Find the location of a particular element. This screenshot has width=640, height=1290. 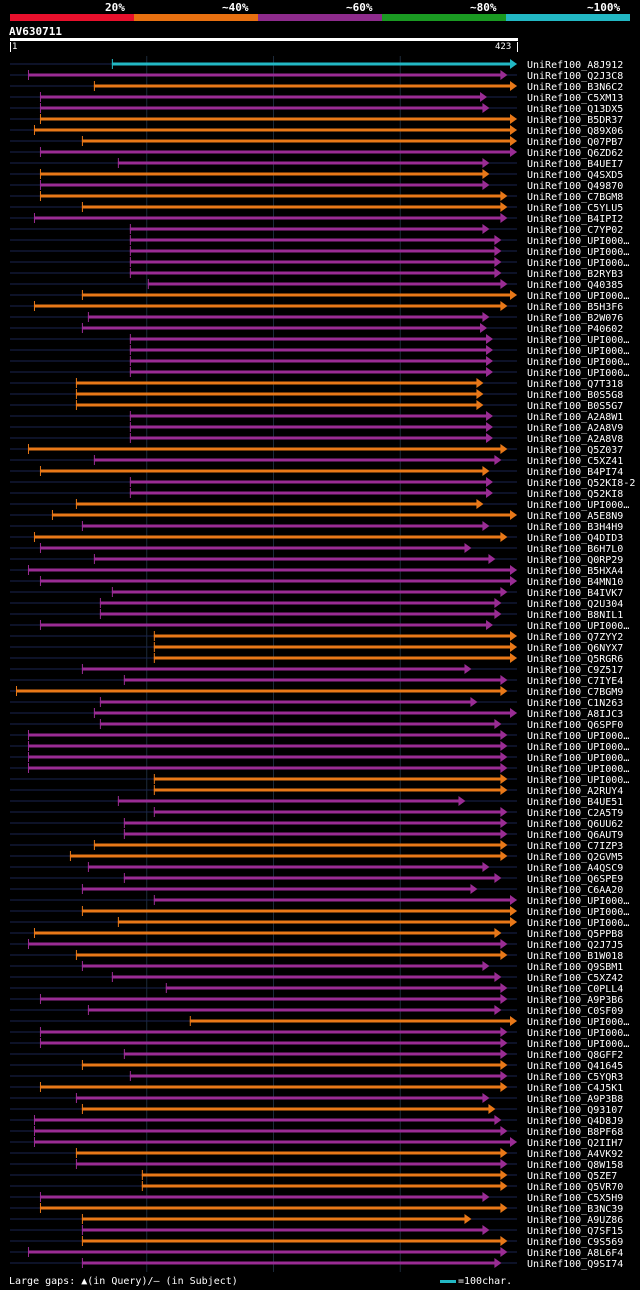

hit-name: UniRef100_B4MN10 is located at coordinates (575, 582).